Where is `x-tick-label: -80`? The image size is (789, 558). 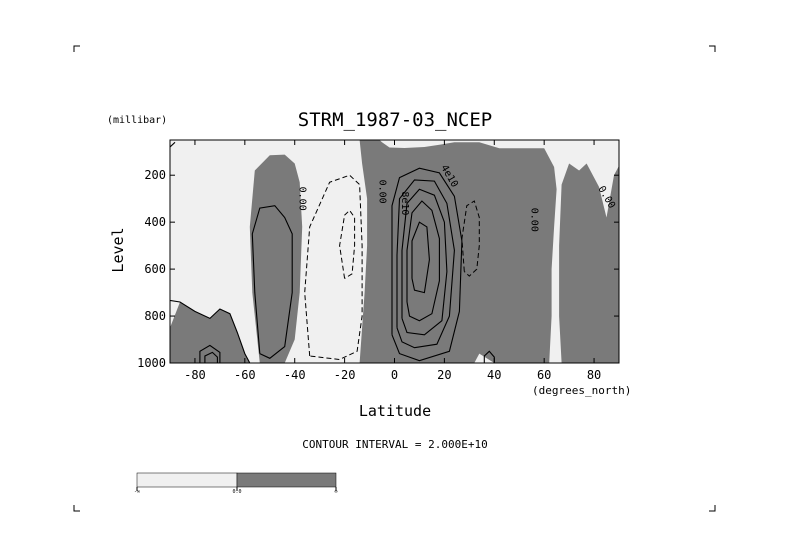
x-tick-label: -80 is located at coordinates (195, 375).